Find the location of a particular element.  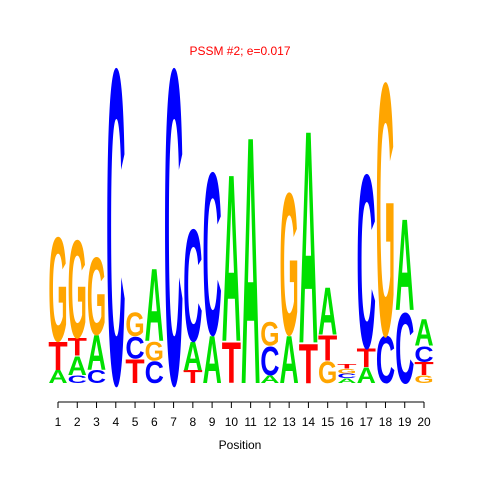

x-tick-label: 9 is located at coordinates (212, 422).